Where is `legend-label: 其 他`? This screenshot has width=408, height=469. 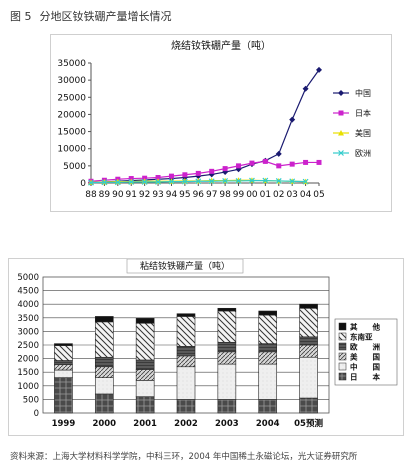
legend-label: 其 他 is located at coordinates (365, 327).